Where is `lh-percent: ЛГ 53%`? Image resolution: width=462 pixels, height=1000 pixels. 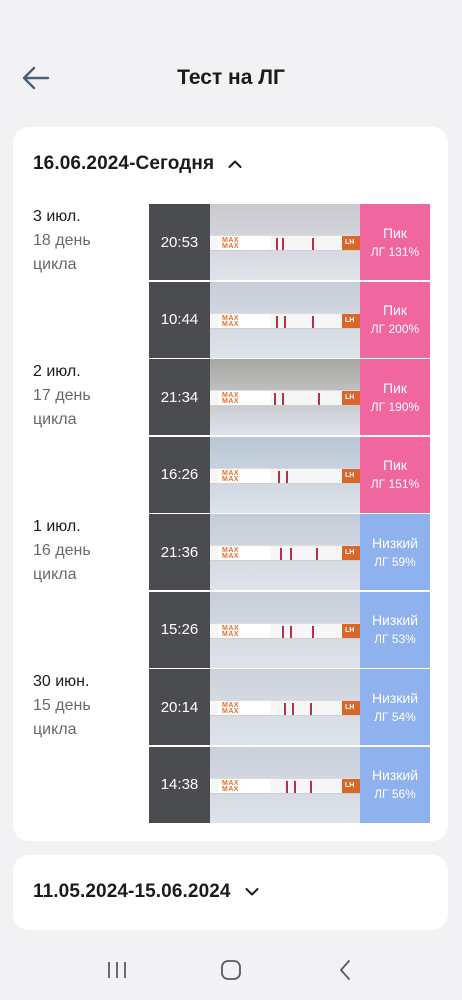
lh-percent: ЛГ 53% is located at coordinates (395, 639).